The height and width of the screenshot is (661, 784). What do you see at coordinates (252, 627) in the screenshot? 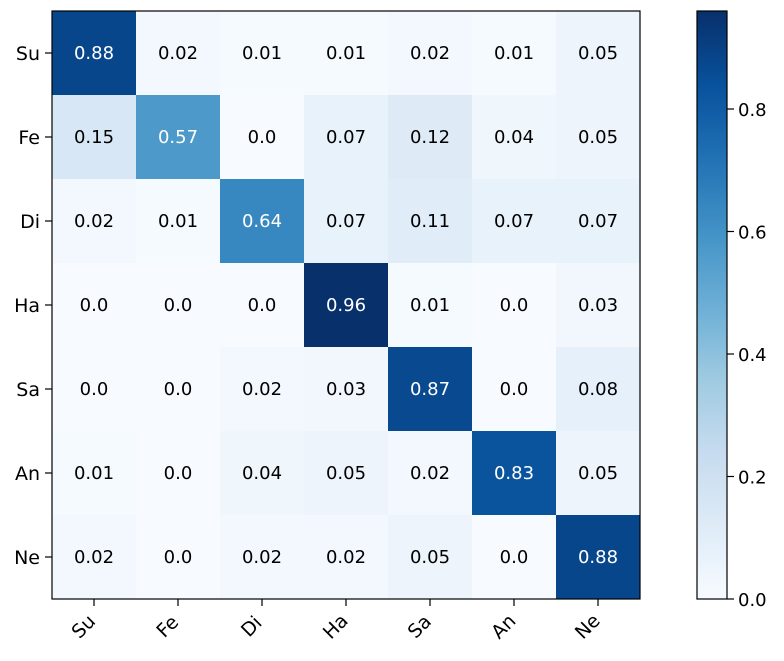
I see `x-tick-label: Di` at bounding box center [252, 627].